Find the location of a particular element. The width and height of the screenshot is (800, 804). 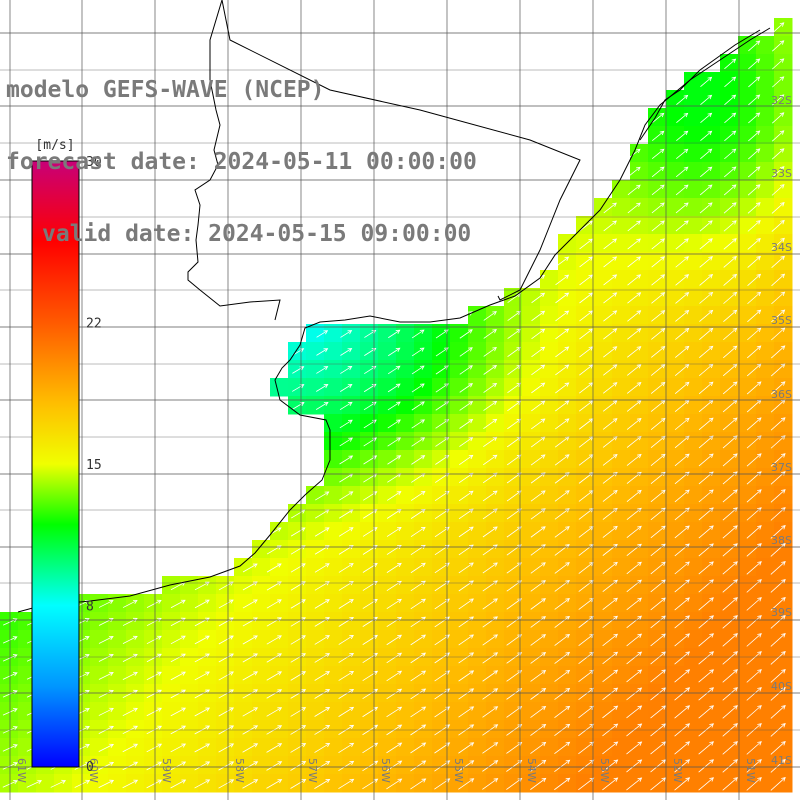

longitude-label: 61W is located at coordinates (21, 770).